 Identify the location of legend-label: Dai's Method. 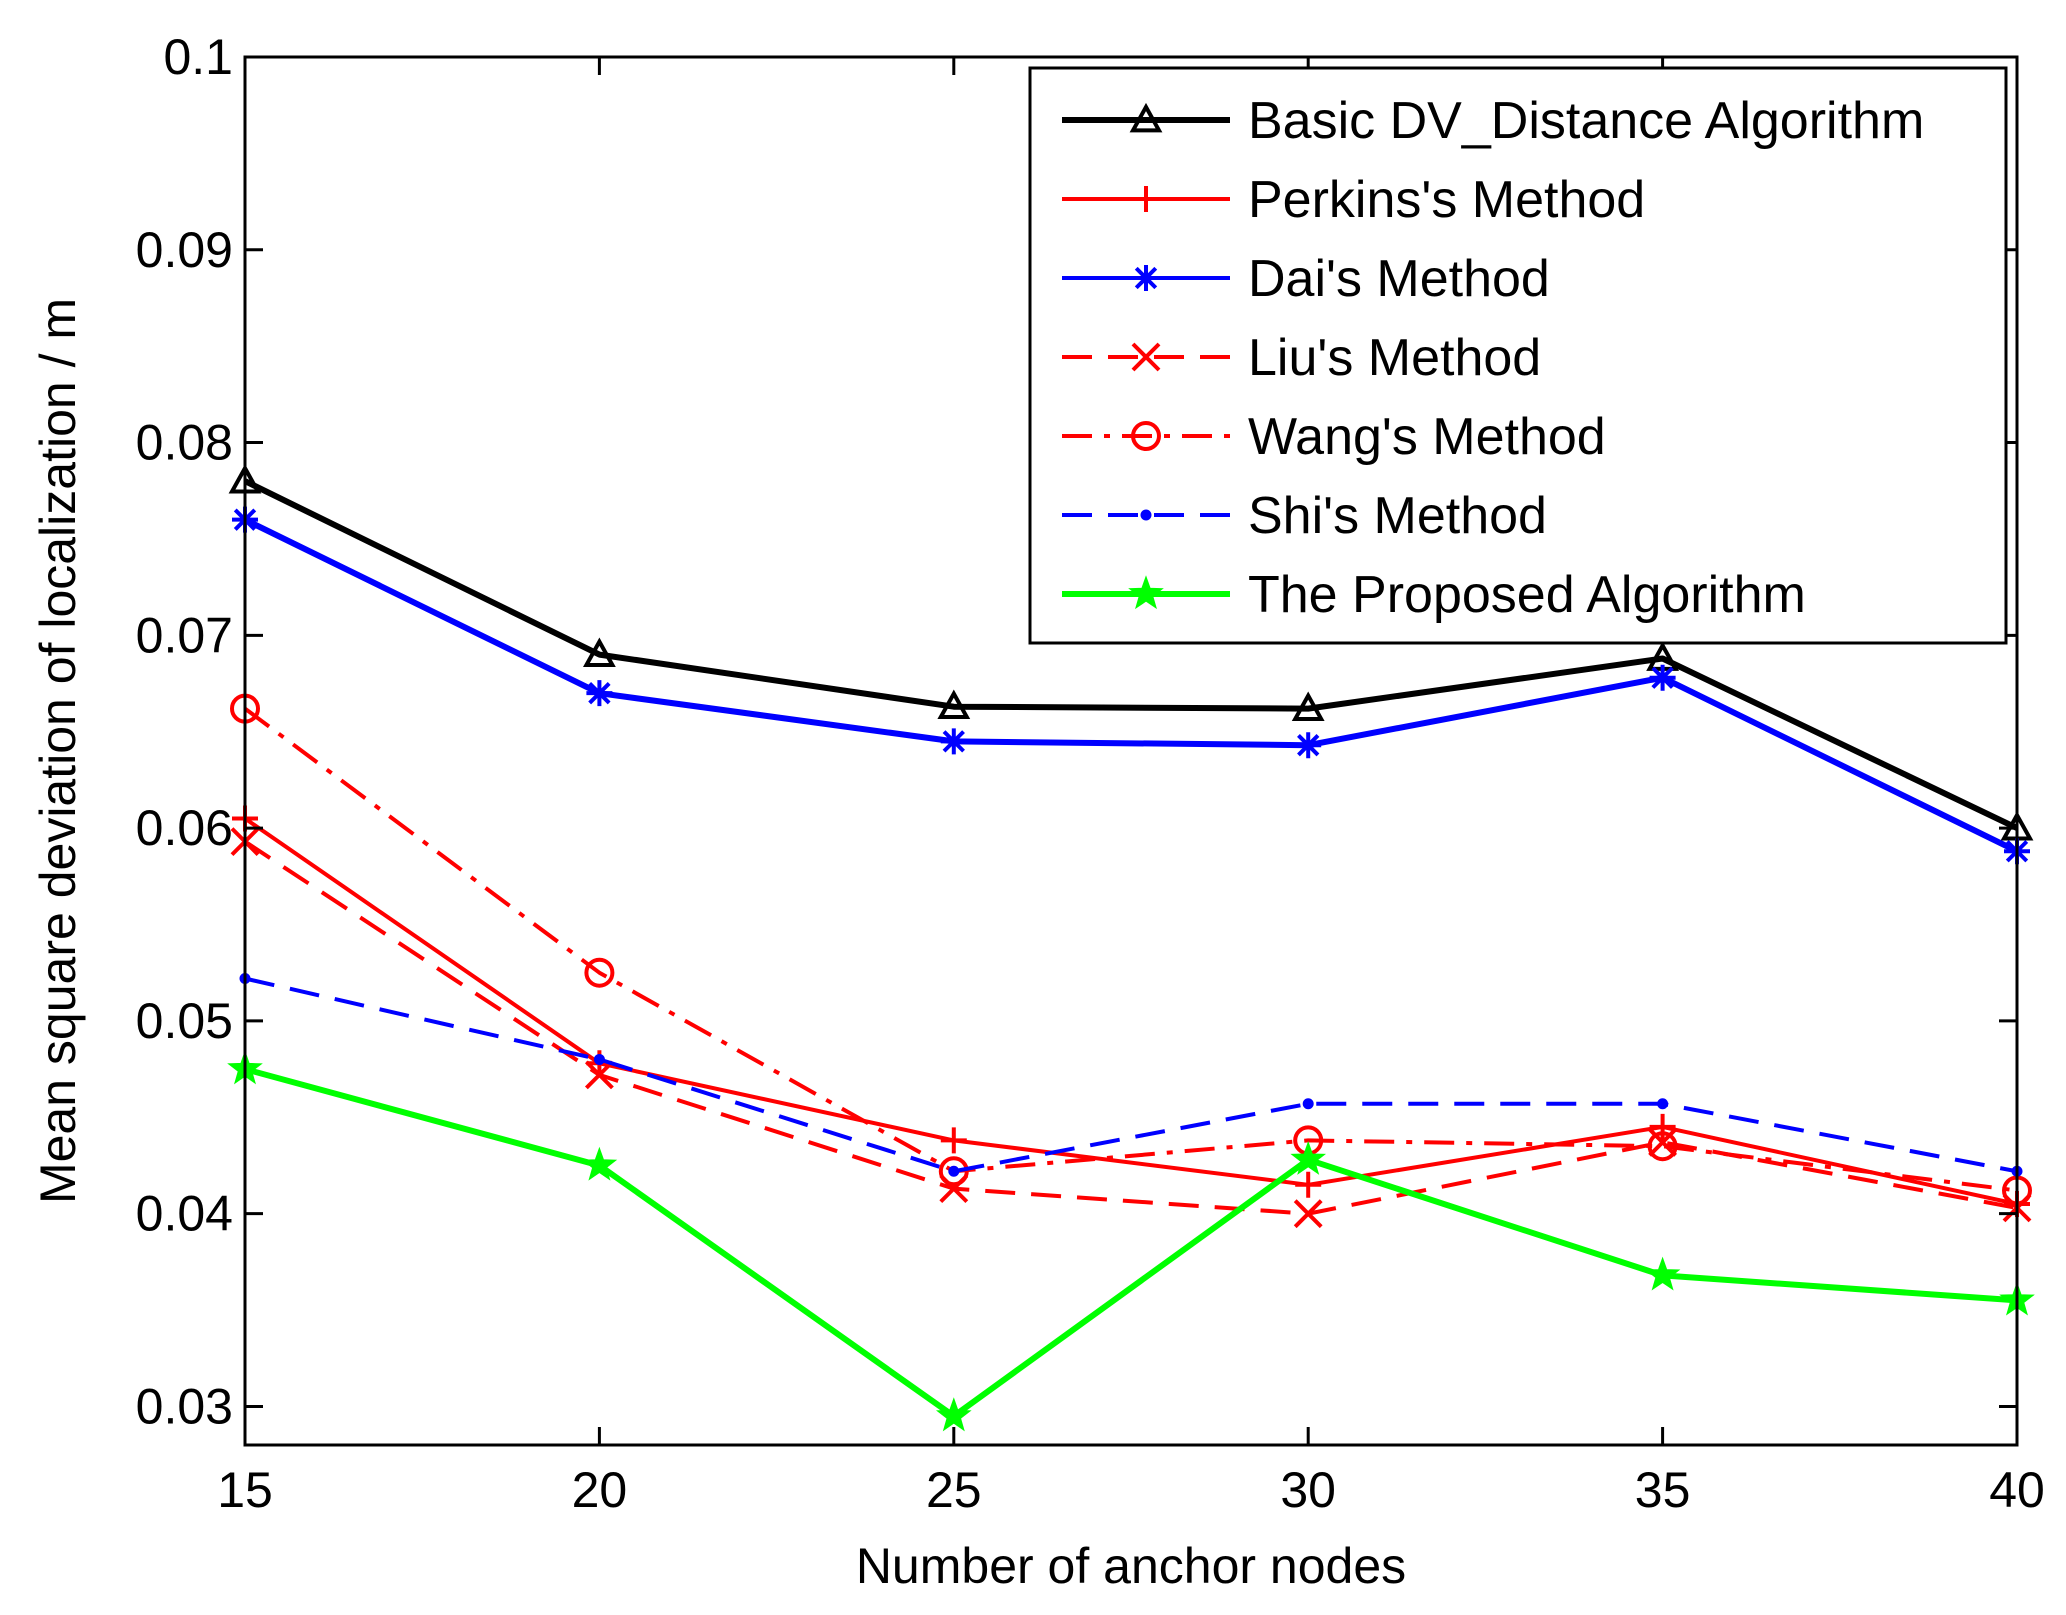
(1399, 279).